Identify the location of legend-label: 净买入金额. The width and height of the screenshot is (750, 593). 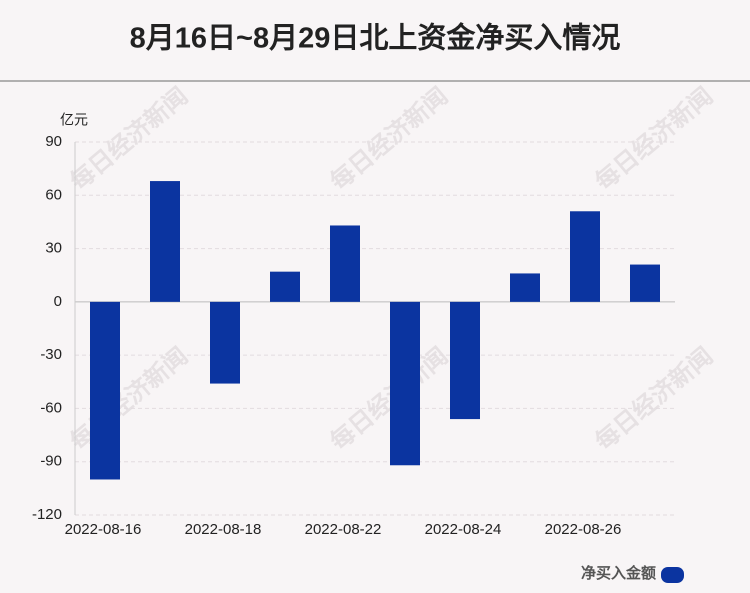
(618, 573).